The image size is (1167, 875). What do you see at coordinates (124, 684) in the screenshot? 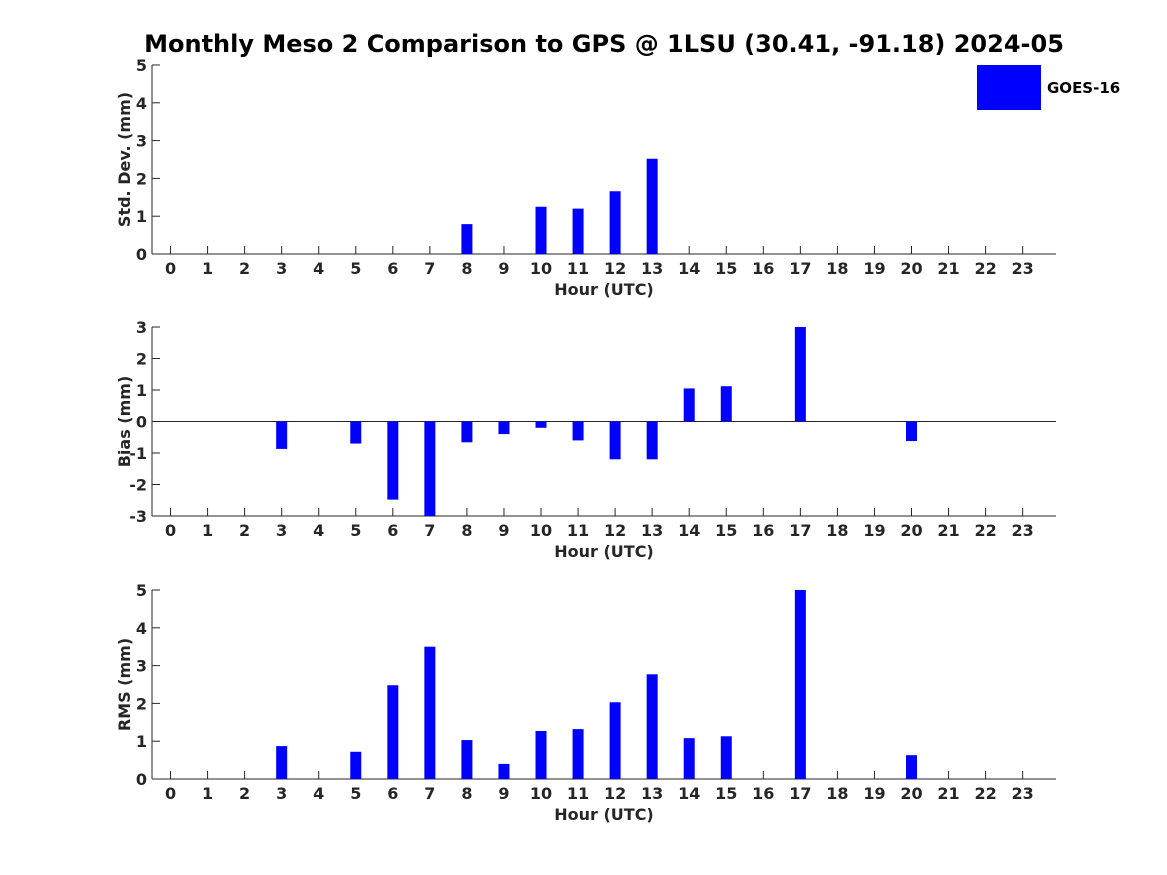
I see `y-axis-label: RMS (mm)` at bounding box center [124, 684].